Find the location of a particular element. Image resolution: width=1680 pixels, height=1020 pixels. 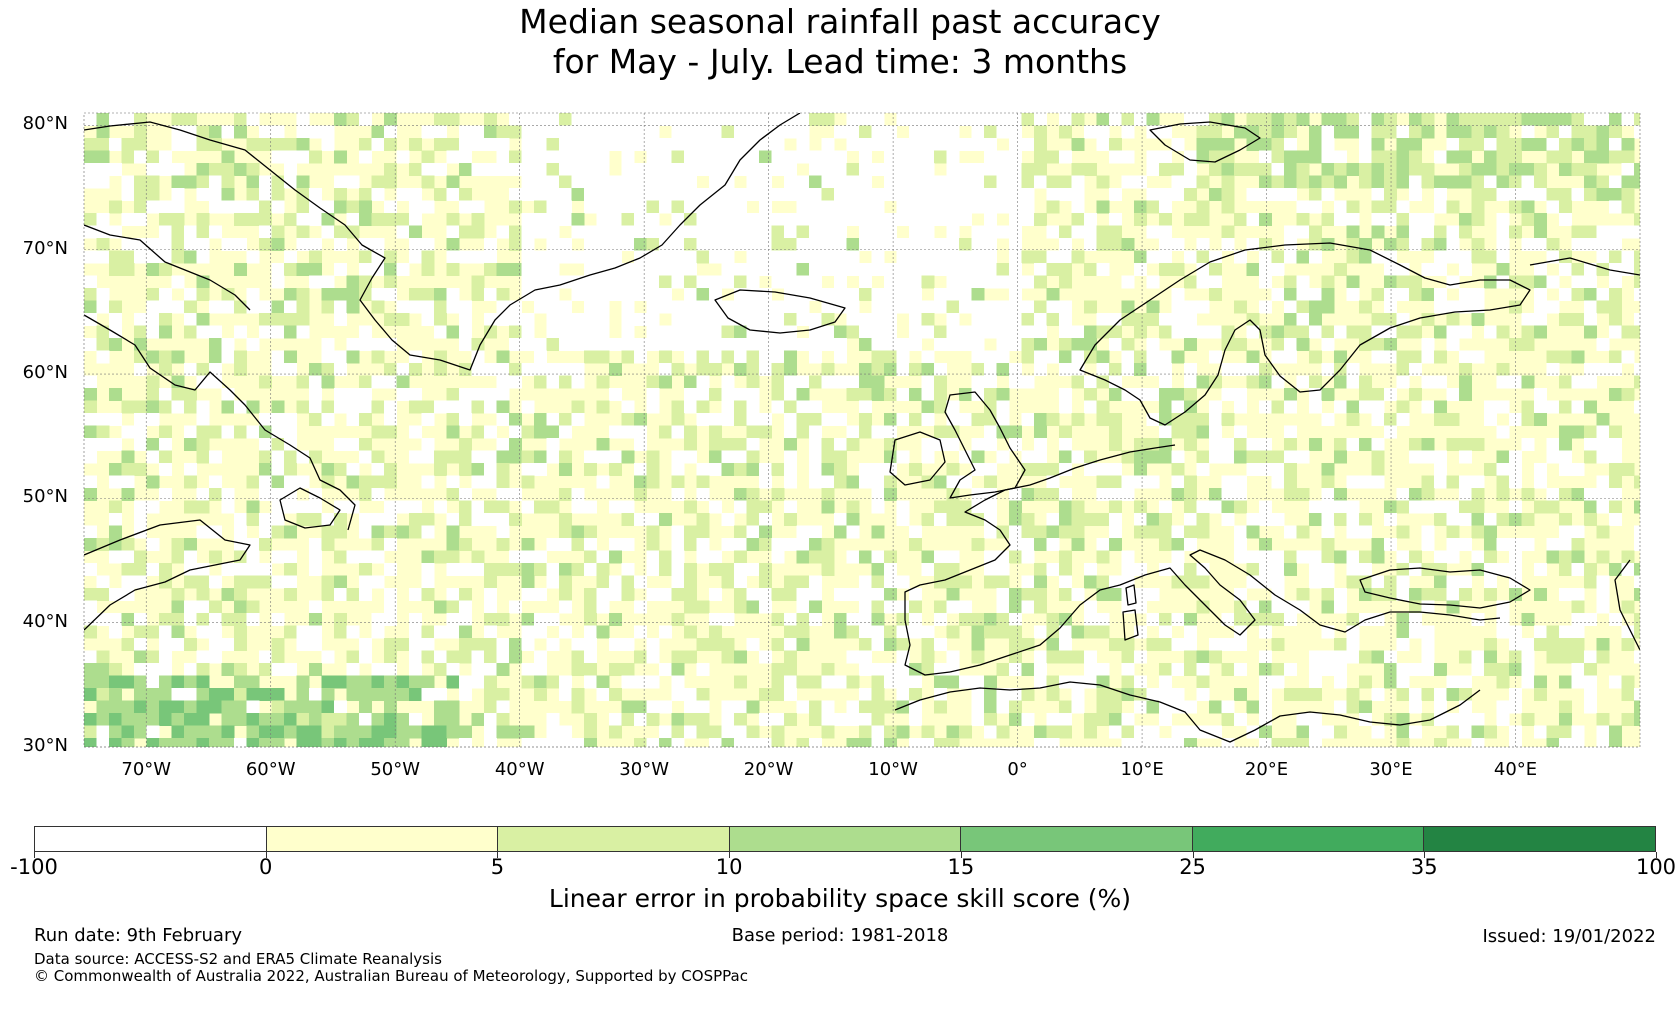

latitude-label: 80°N is located at coordinates (45, 124).